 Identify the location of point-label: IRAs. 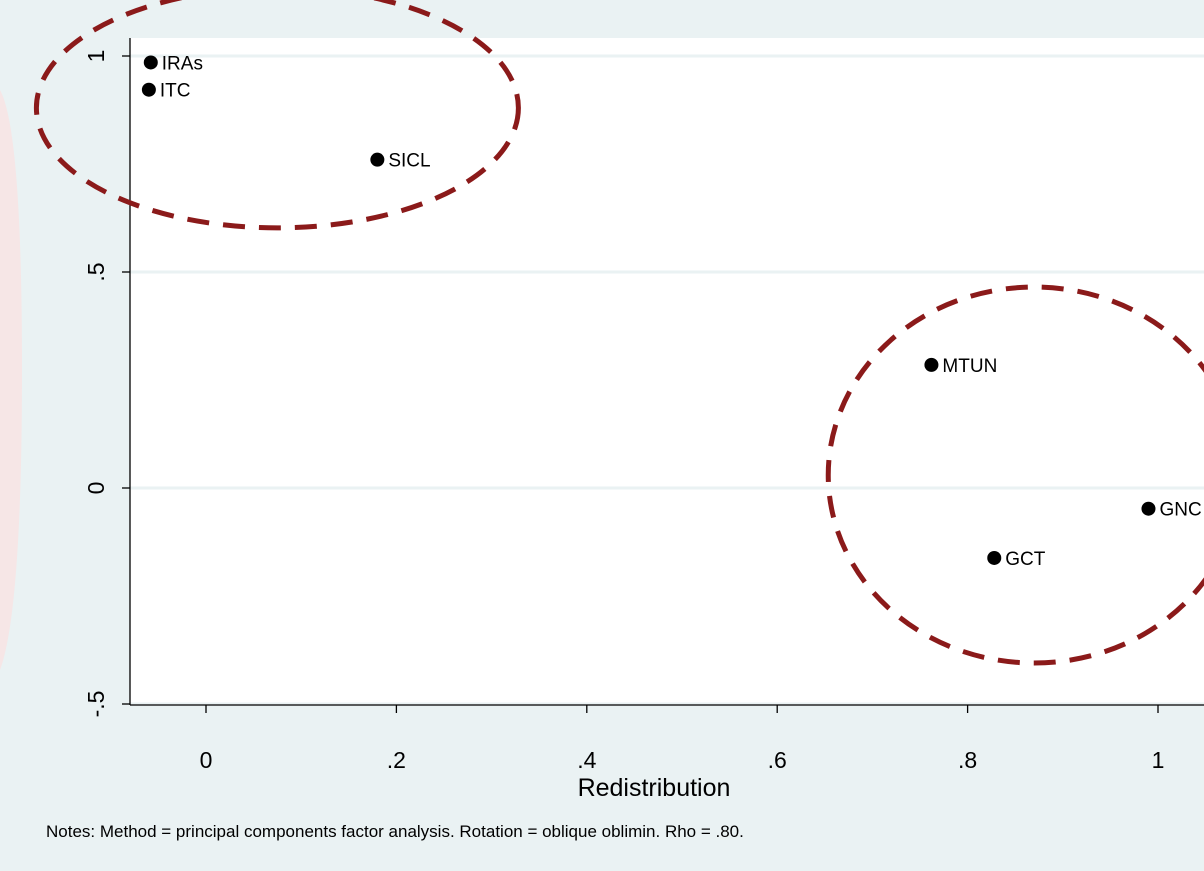
(182, 63).